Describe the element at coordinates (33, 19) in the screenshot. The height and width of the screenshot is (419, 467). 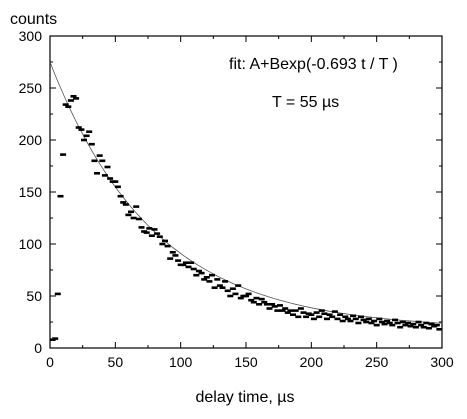
I see `y-axis-title: counts` at that location.